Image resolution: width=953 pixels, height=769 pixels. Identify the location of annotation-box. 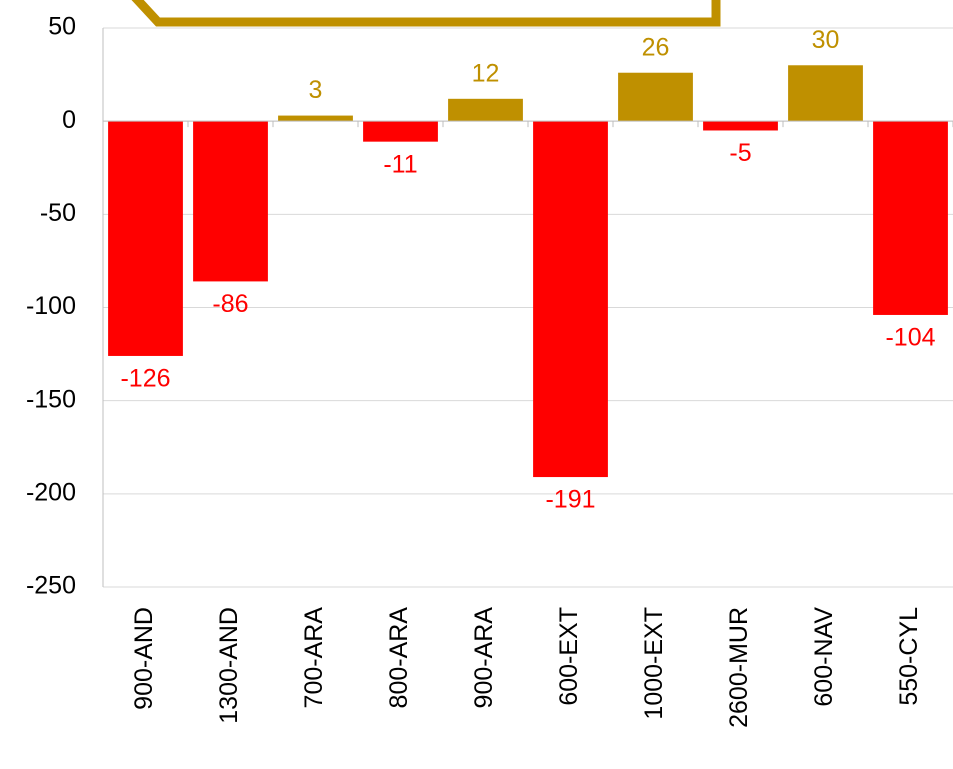
(426, 13).